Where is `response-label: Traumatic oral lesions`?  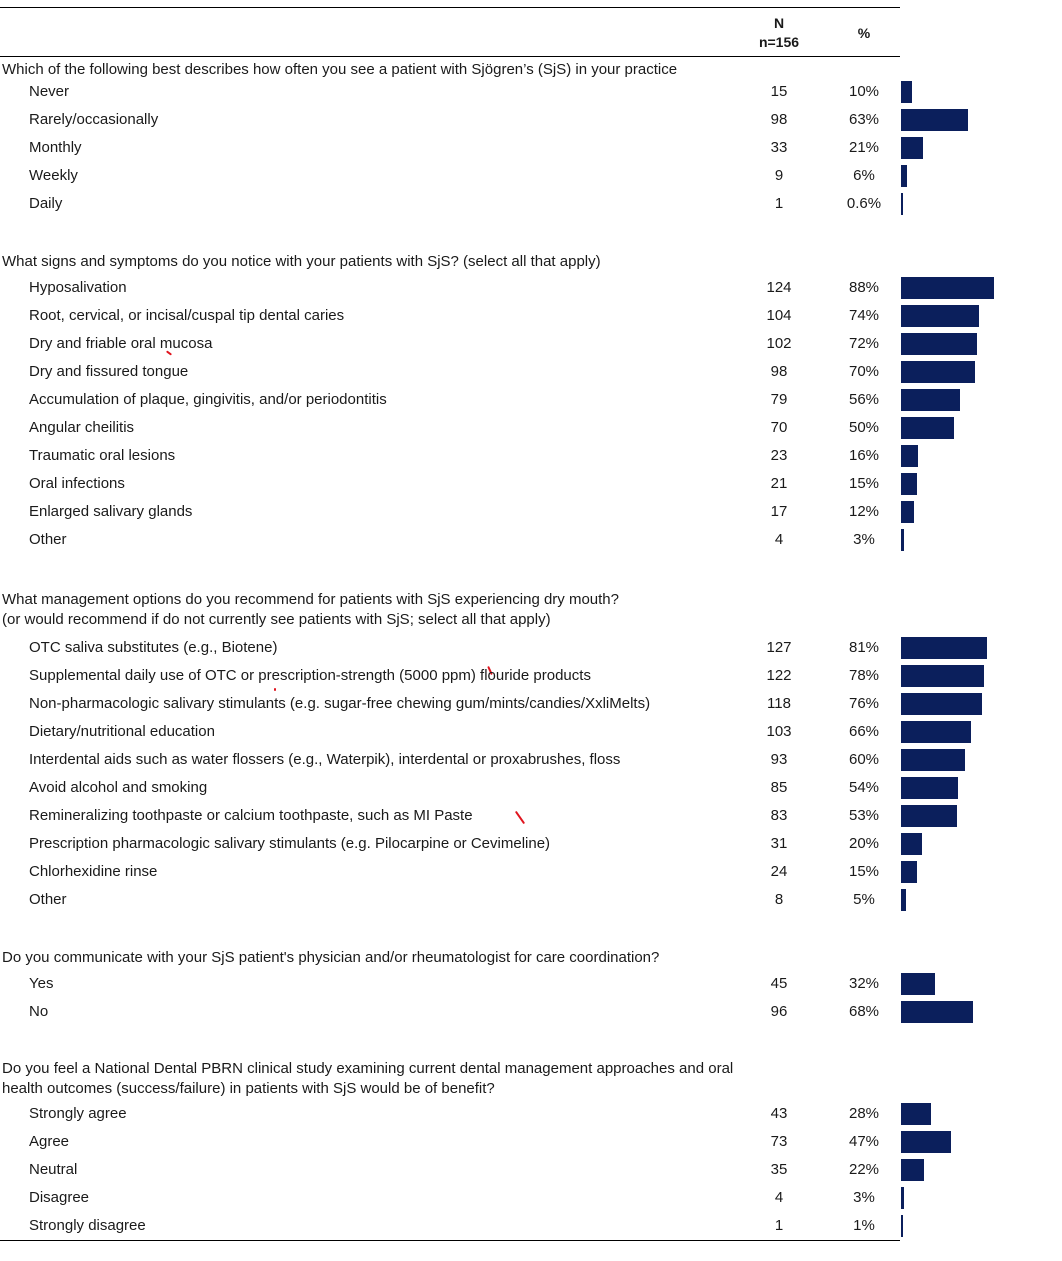
response-label: Traumatic oral lesions is located at coordinates (102, 455).